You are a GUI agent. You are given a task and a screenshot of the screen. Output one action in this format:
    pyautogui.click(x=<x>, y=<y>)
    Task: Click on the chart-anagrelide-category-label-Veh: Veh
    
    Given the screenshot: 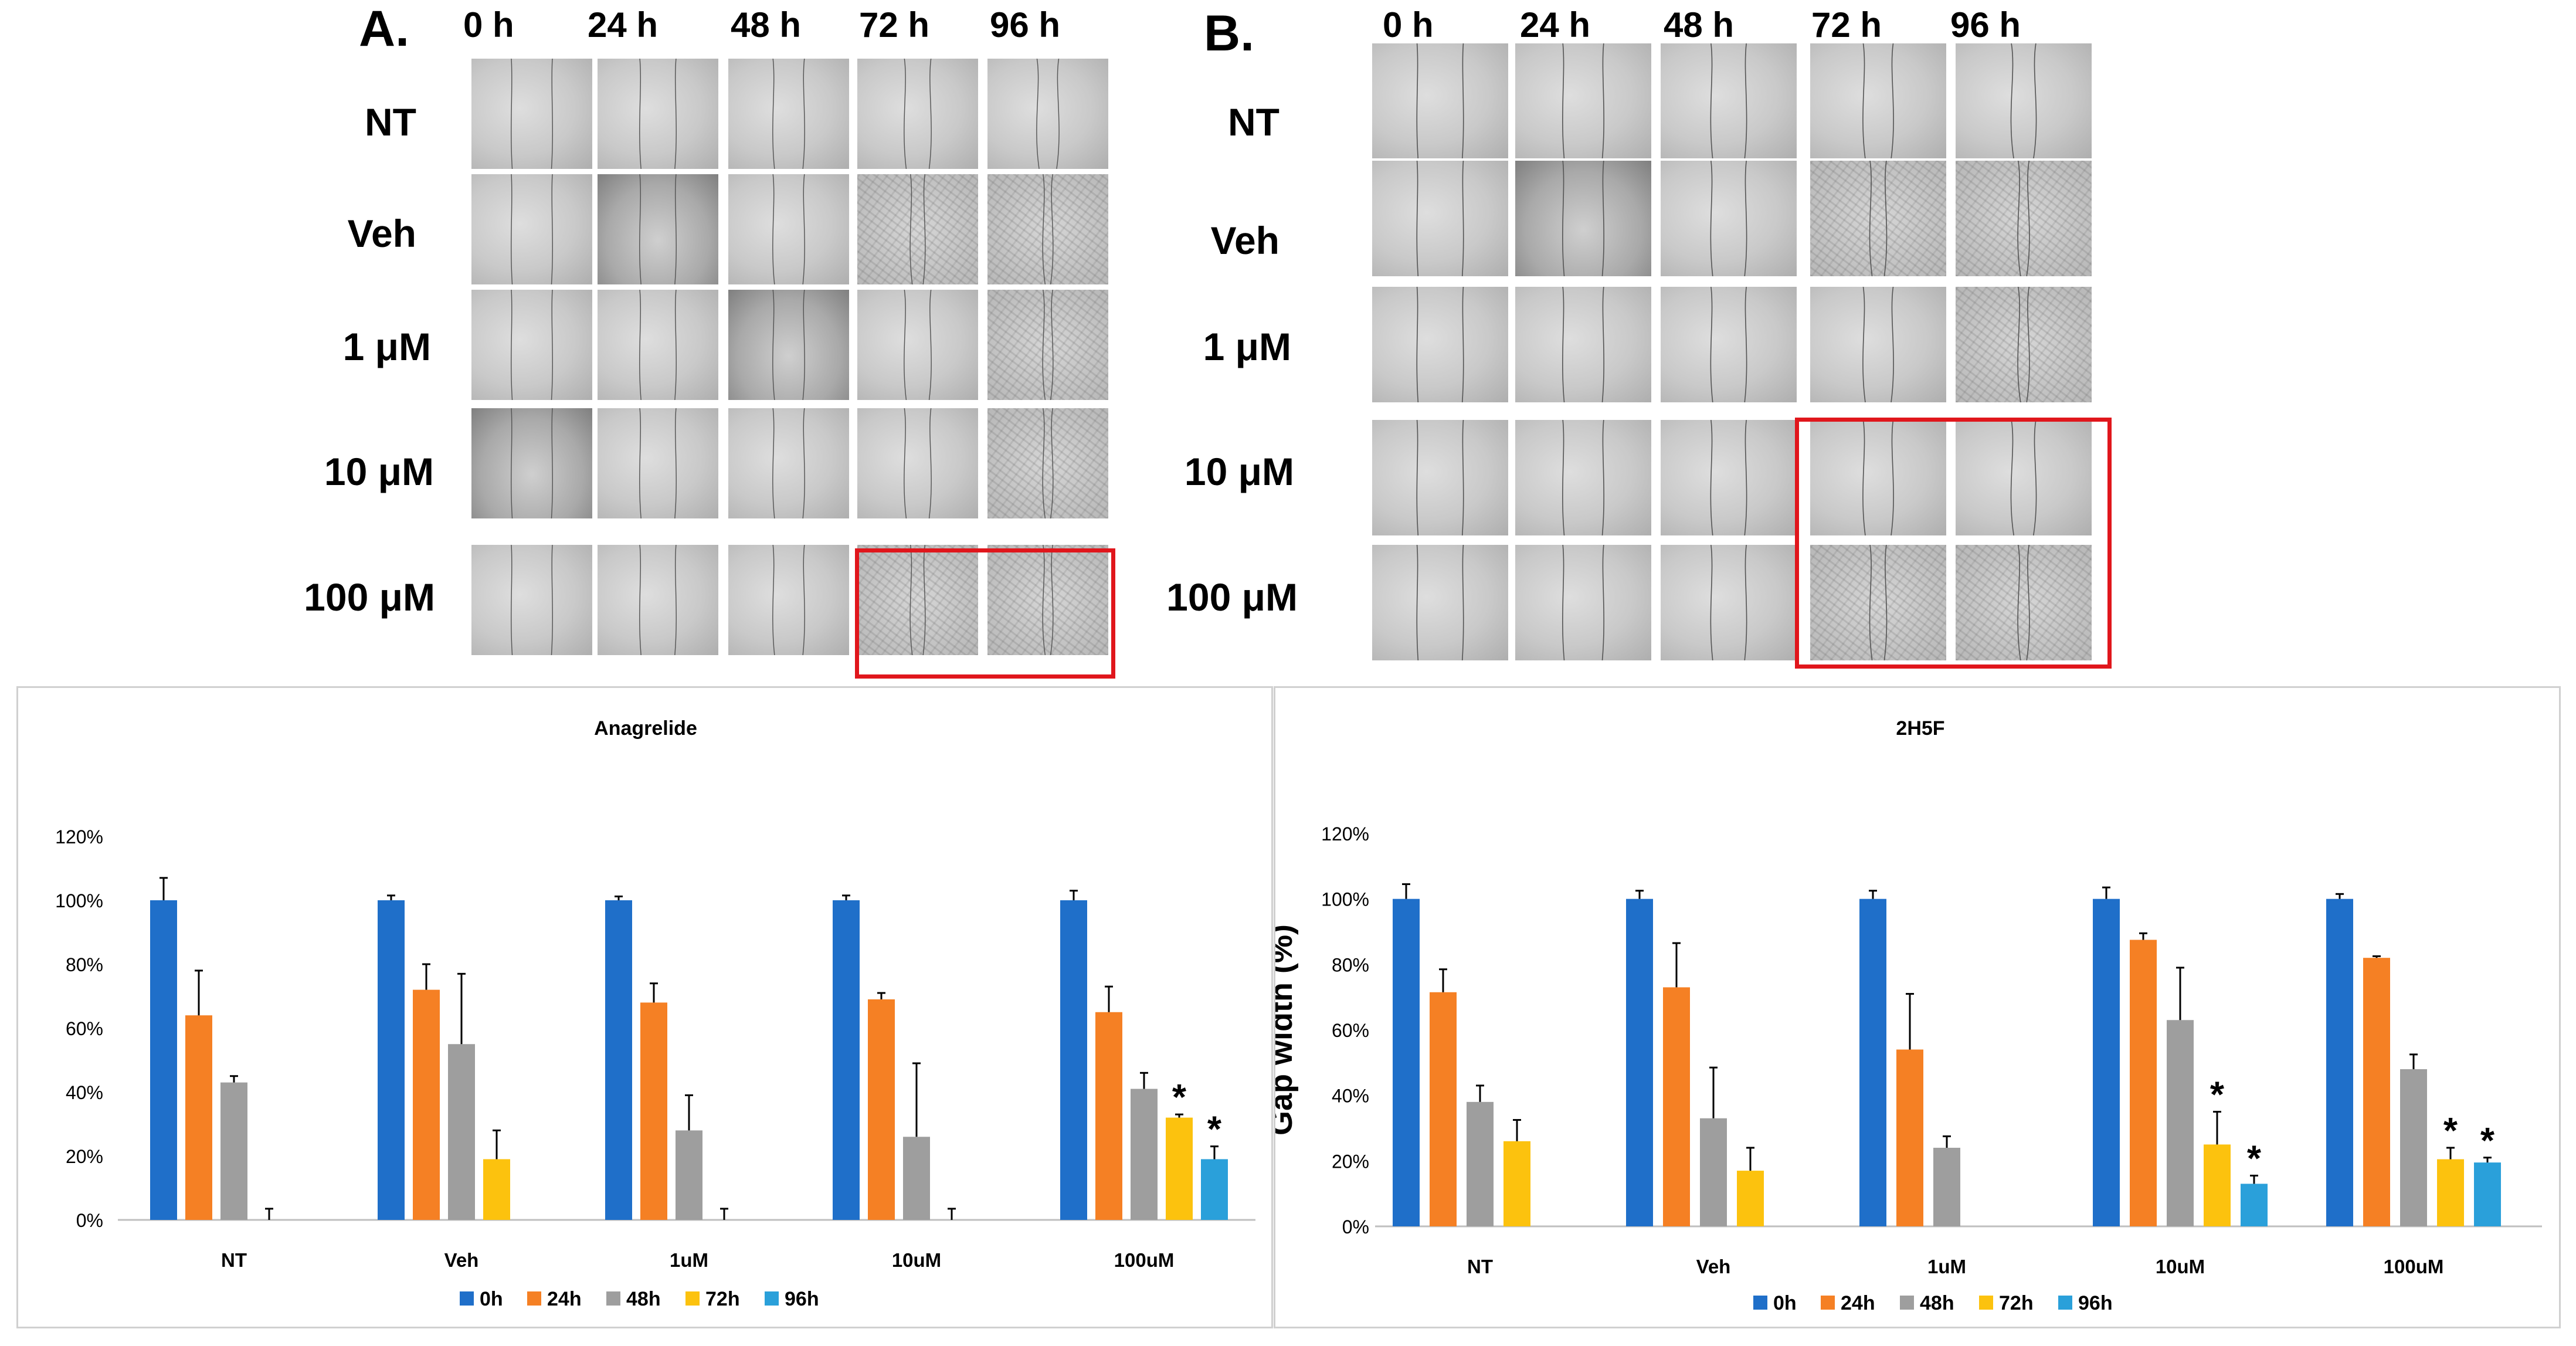 What is the action you would take?
    pyautogui.click(x=461, y=1260)
    